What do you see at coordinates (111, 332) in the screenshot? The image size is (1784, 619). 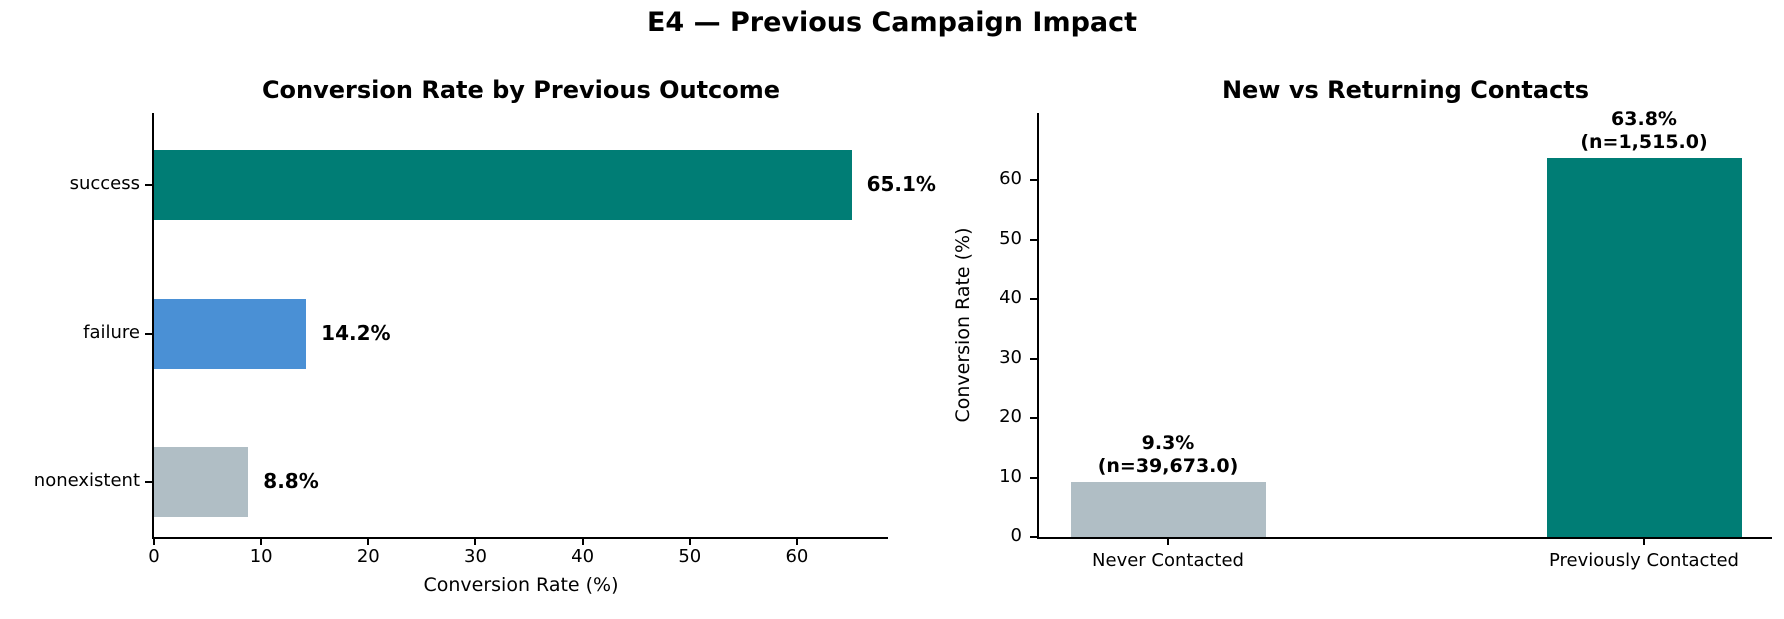 I see `y-category-label-failure: failure` at bounding box center [111, 332].